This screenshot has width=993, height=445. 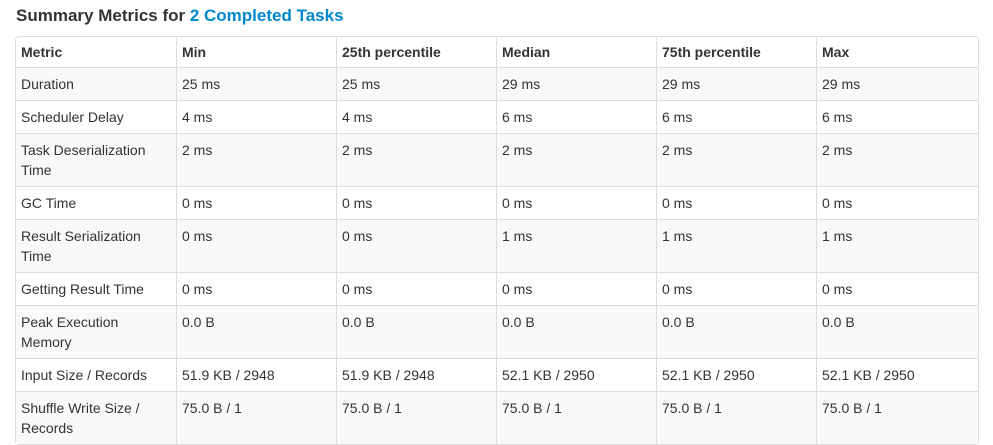 I want to click on metric-name-cell: Getting Result Time, so click(x=96, y=288).